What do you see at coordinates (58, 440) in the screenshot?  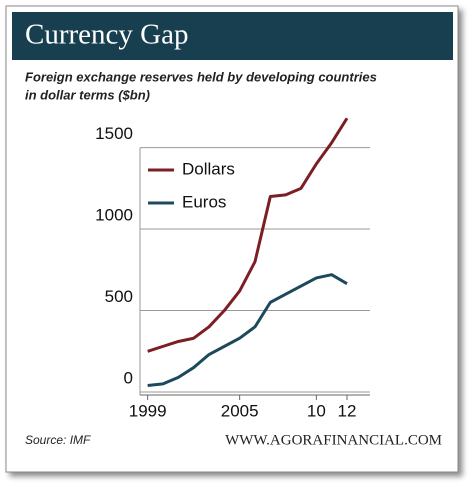 I see `source: Source: IMF` at bounding box center [58, 440].